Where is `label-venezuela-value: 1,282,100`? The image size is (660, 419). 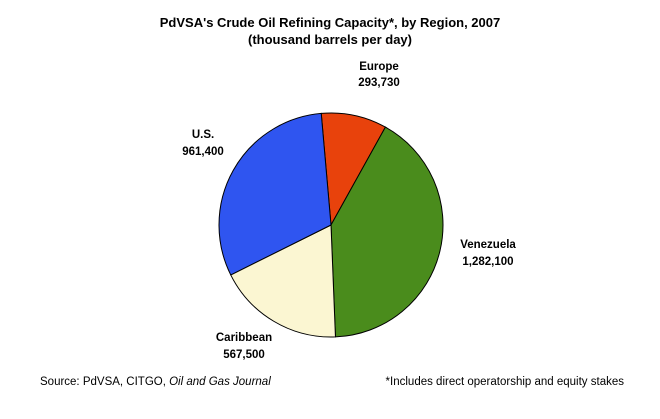
label-venezuela-value: 1,282,100 is located at coordinates (487, 262).